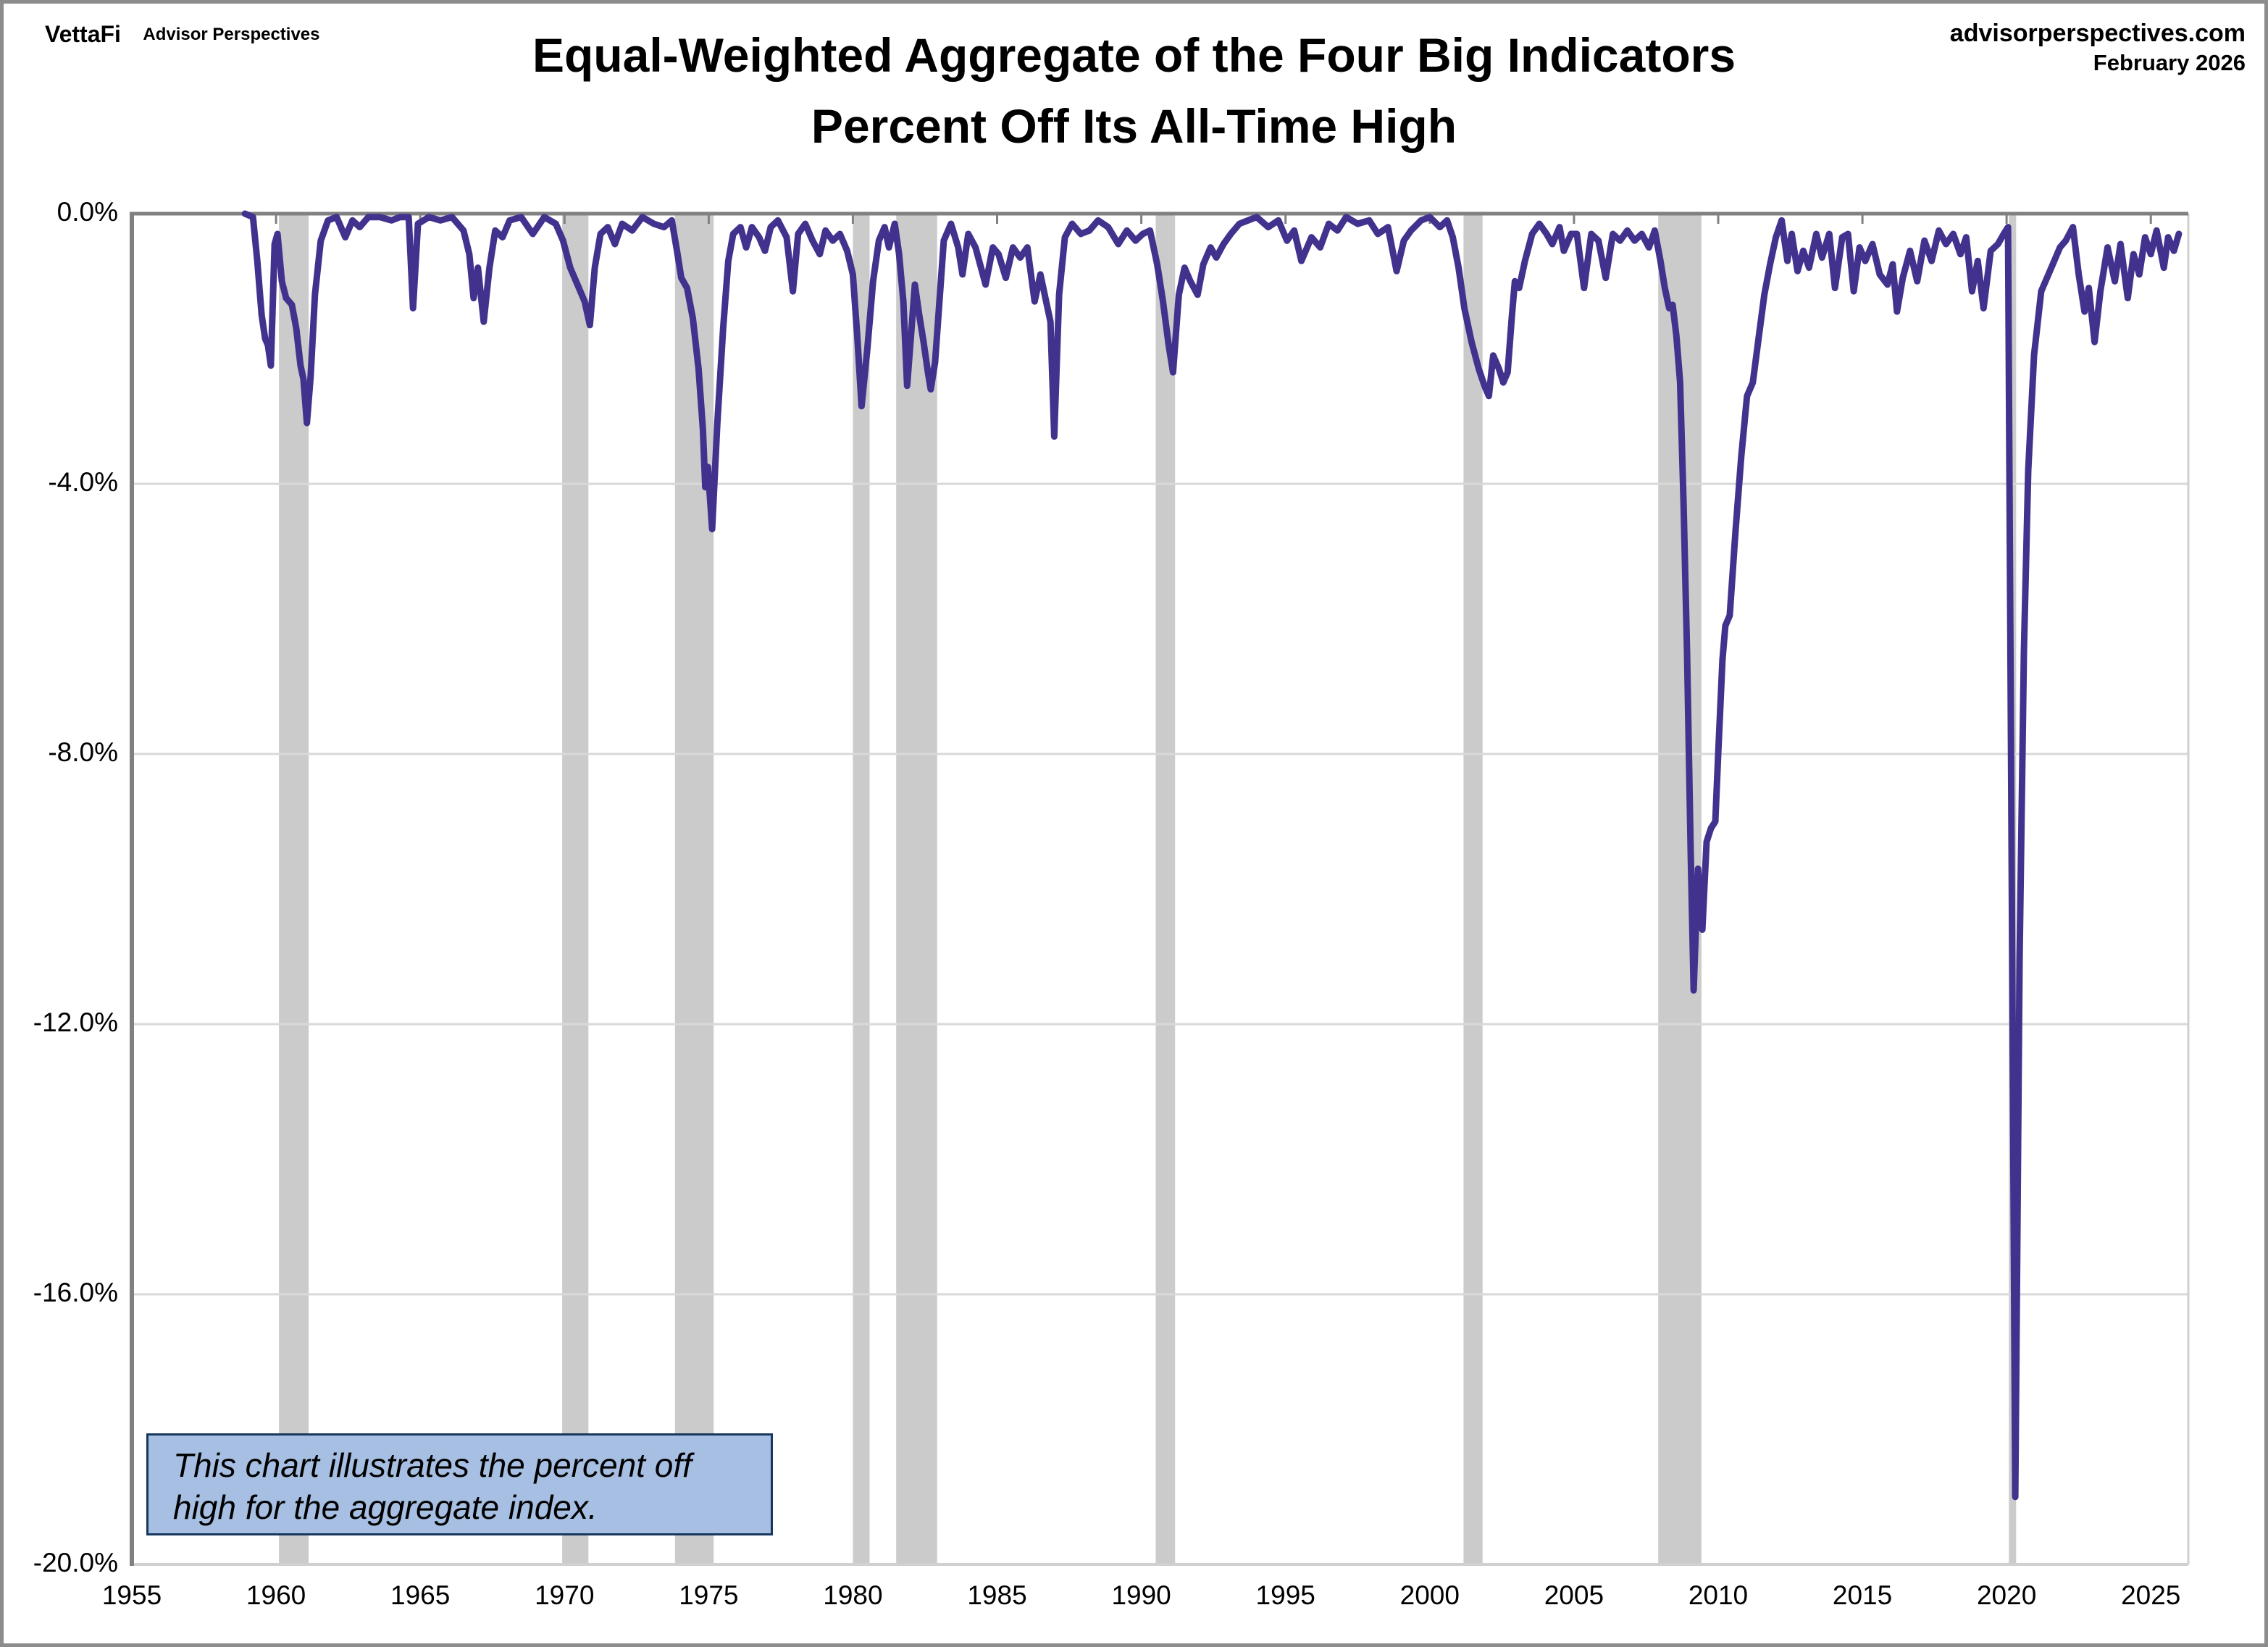 This screenshot has width=2268, height=1647. Describe the element at coordinates (997, 1595) in the screenshot. I see `x-axis-label: 1985` at that location.